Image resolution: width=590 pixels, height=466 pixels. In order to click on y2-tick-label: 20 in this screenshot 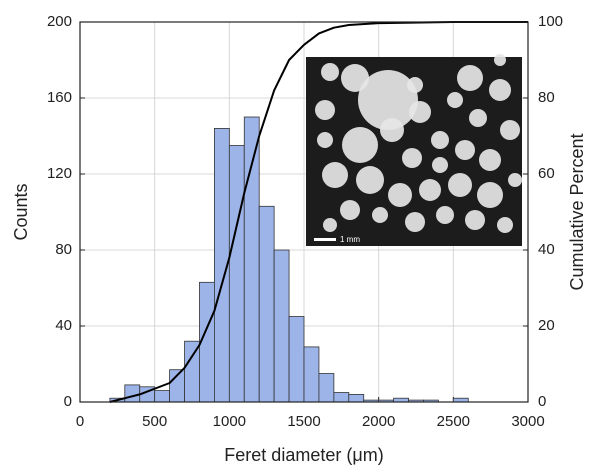, I will do `click(546, 325)`.